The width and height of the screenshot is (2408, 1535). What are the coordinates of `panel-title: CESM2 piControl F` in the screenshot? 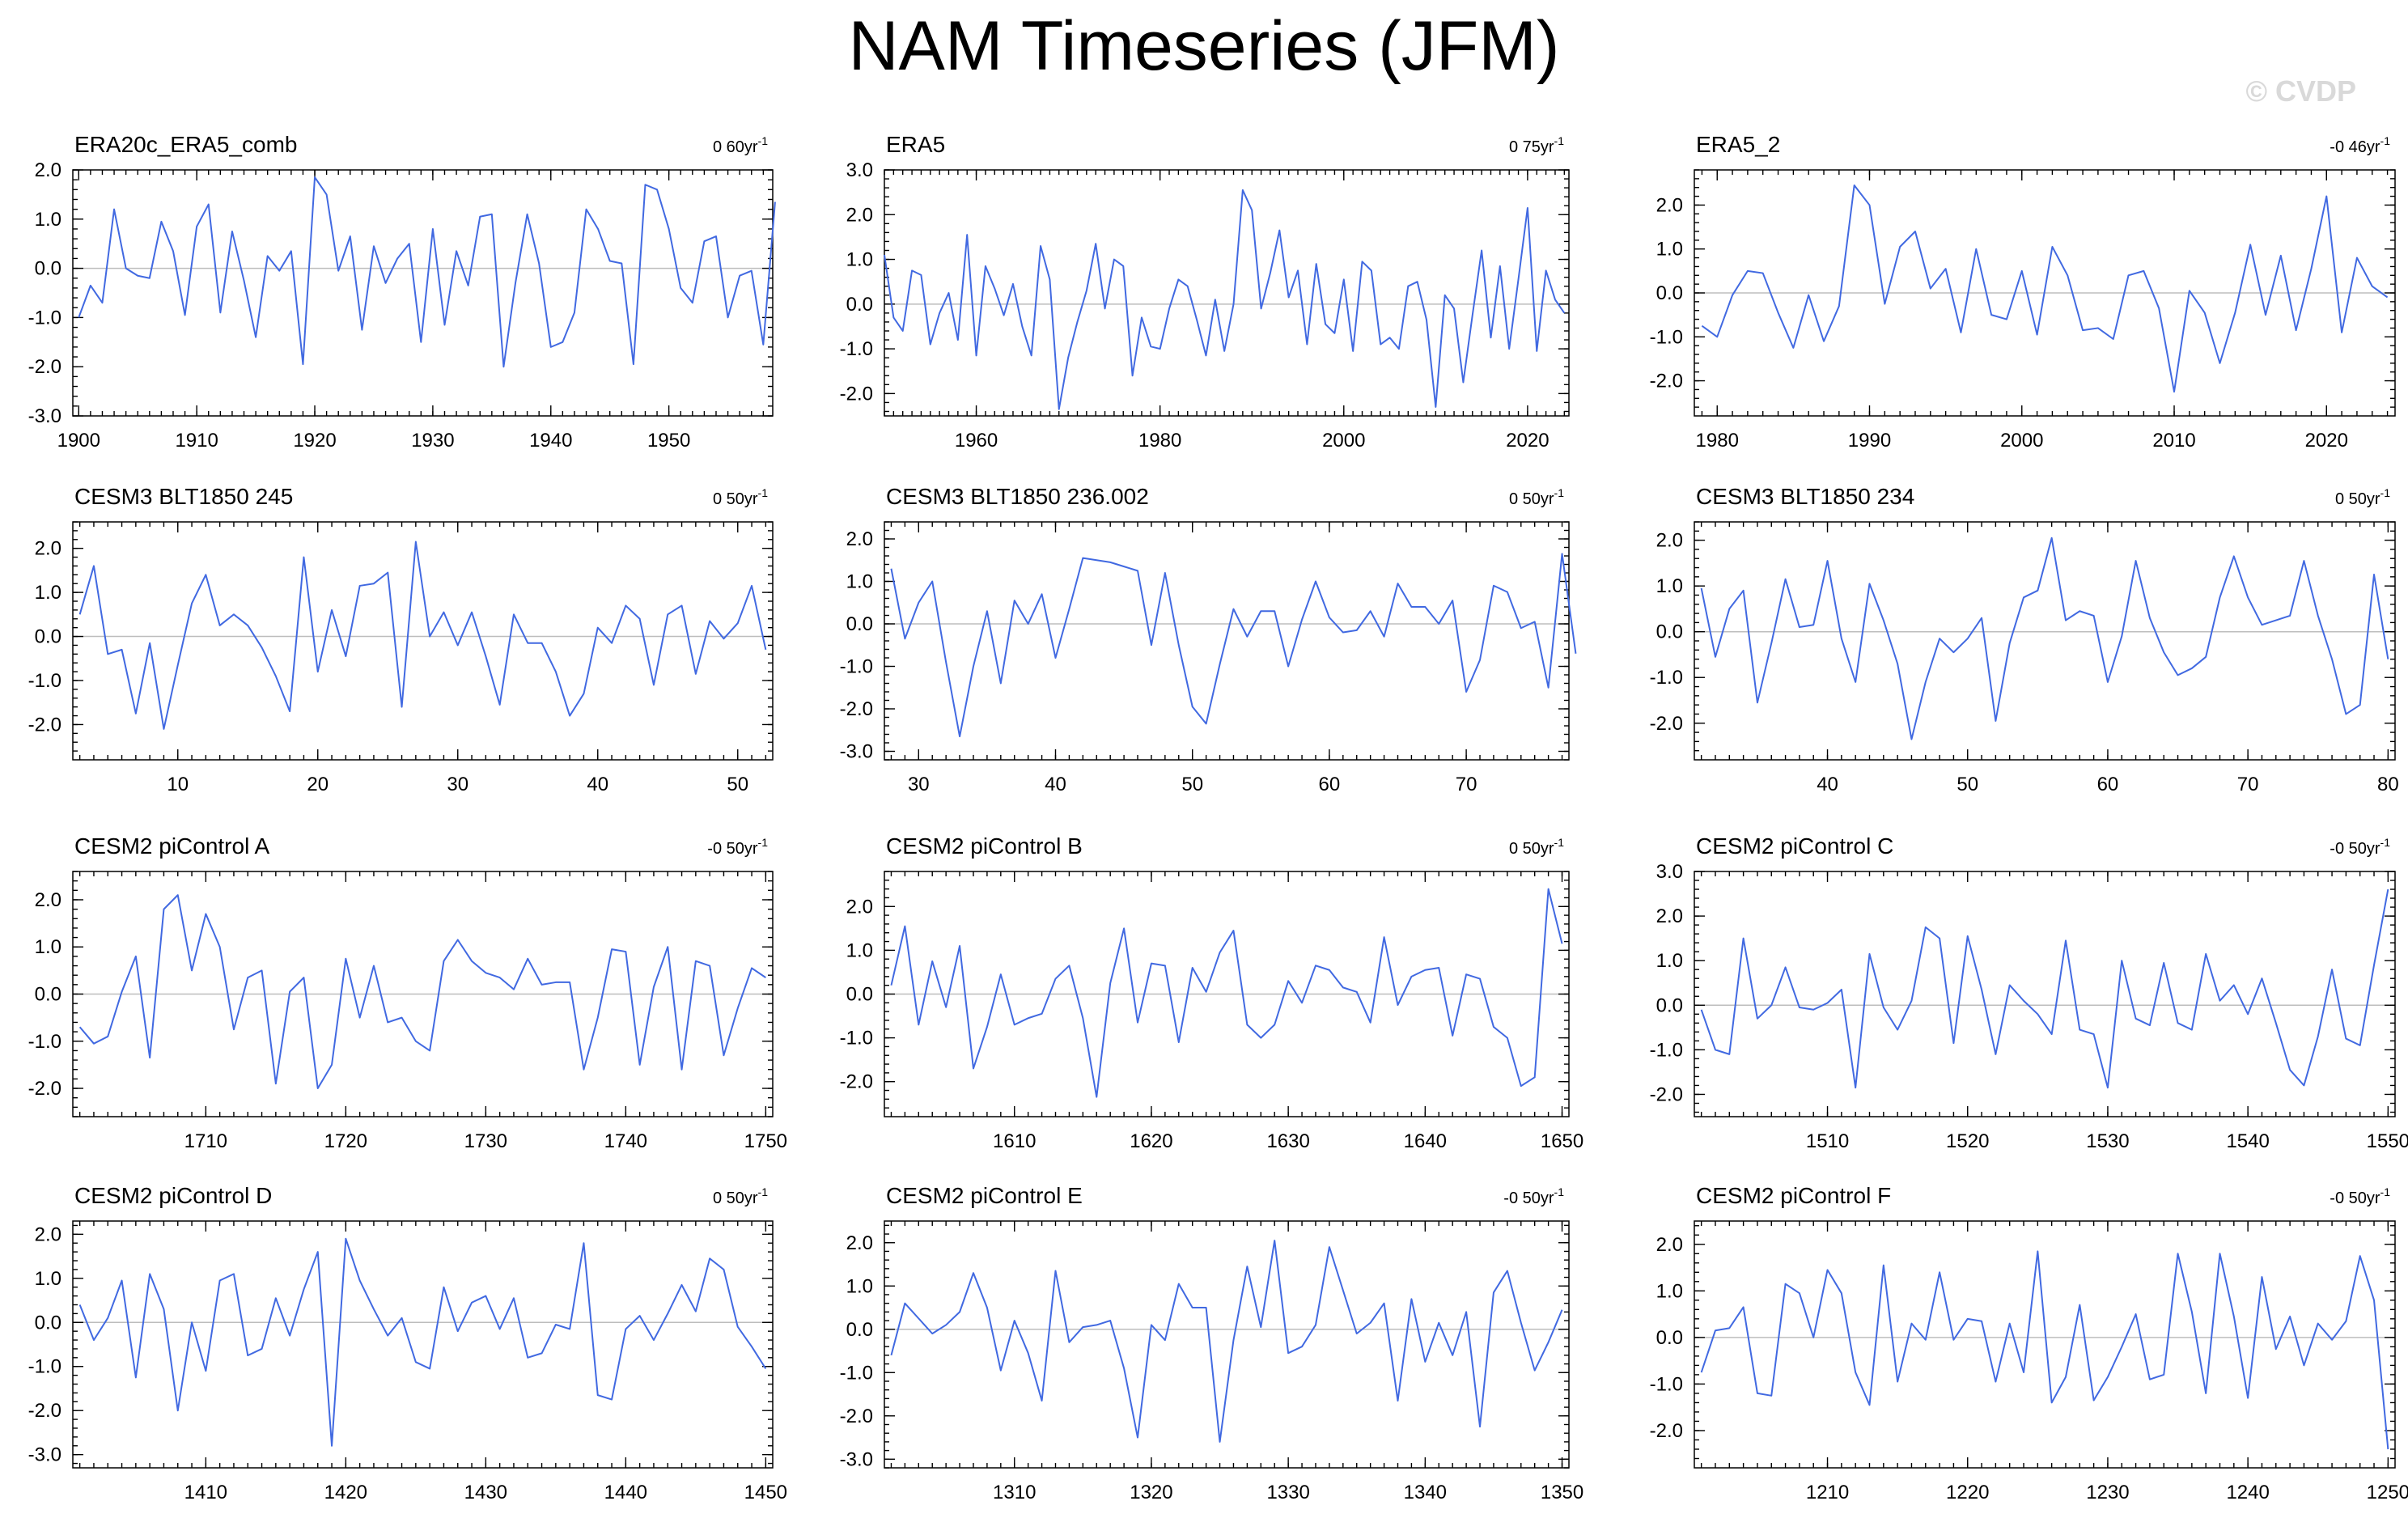 It's located at (1794, 1195).